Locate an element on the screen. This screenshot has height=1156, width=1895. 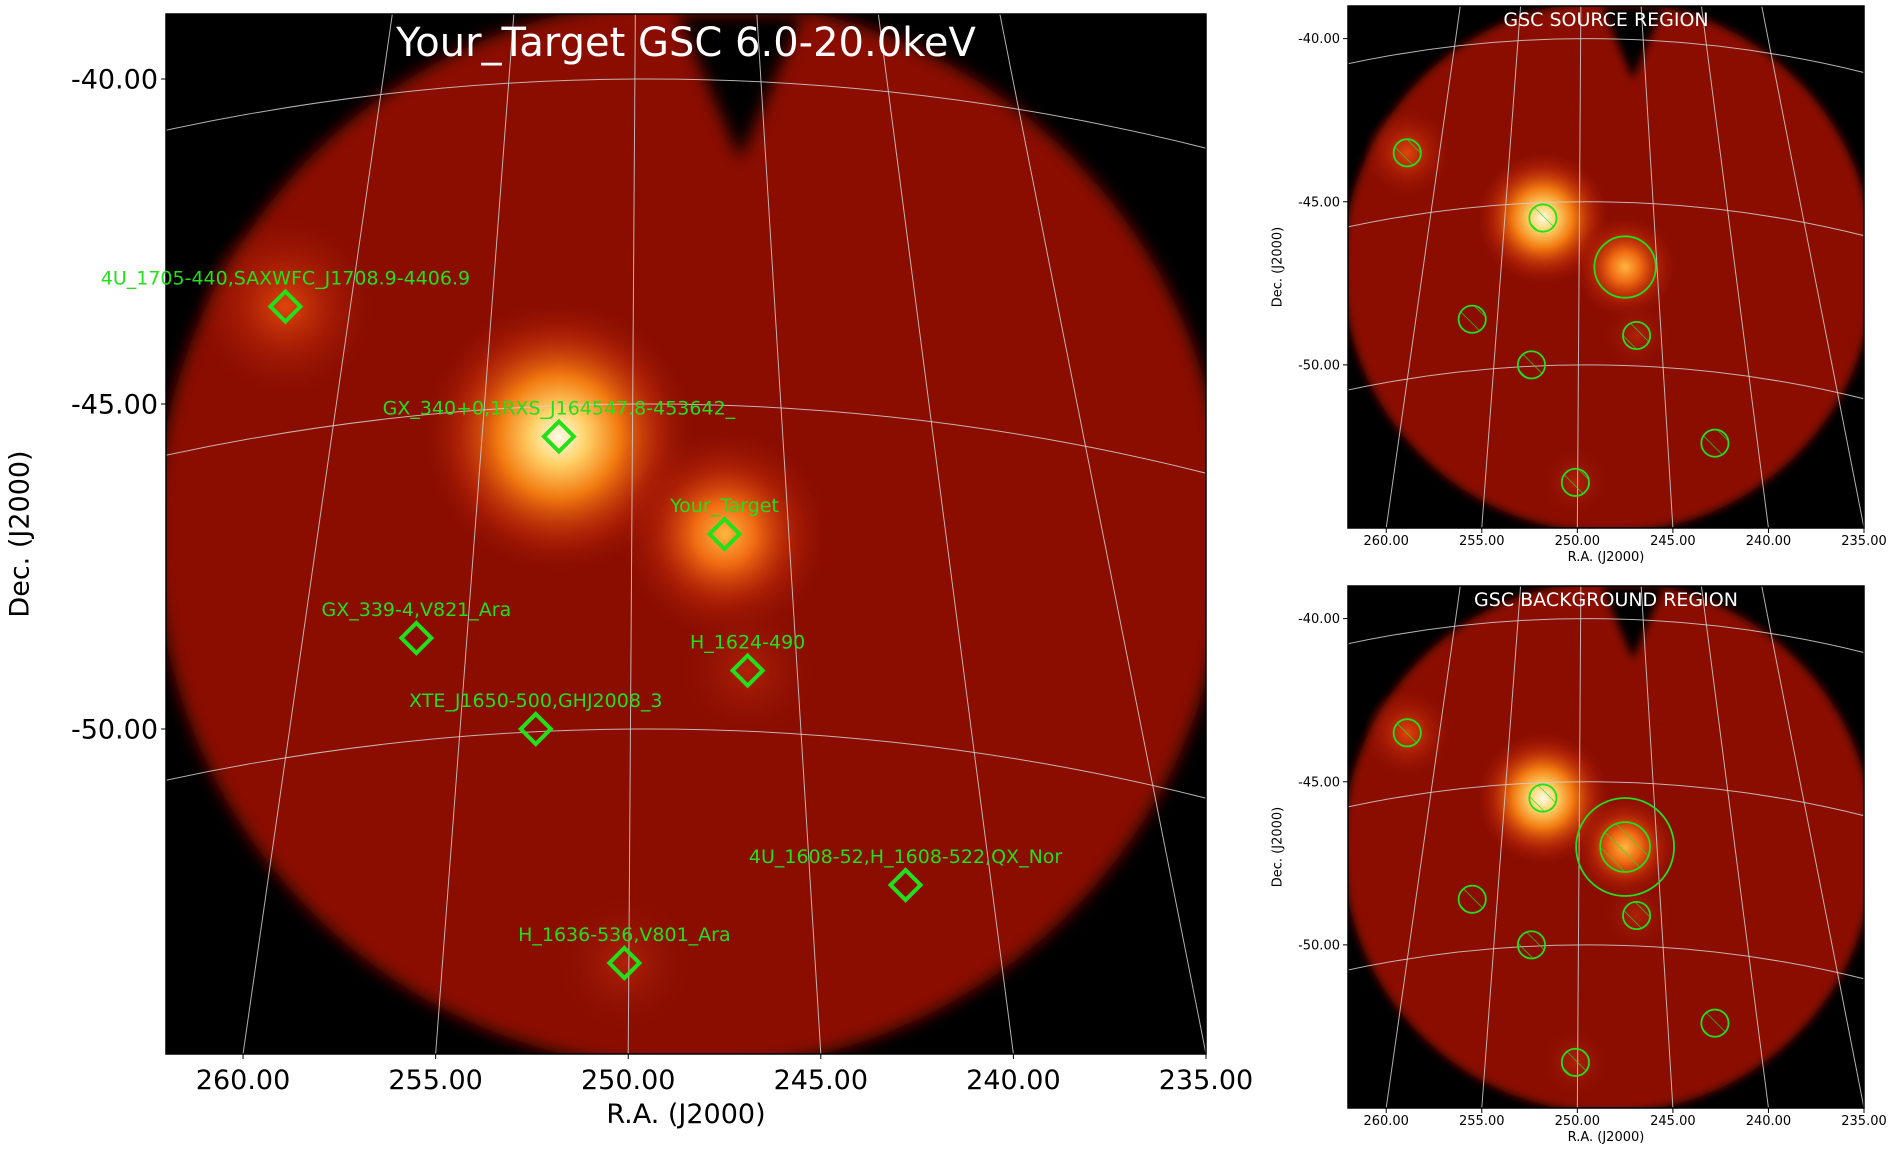
source-region-circle is located at coordinates (1625, 267).